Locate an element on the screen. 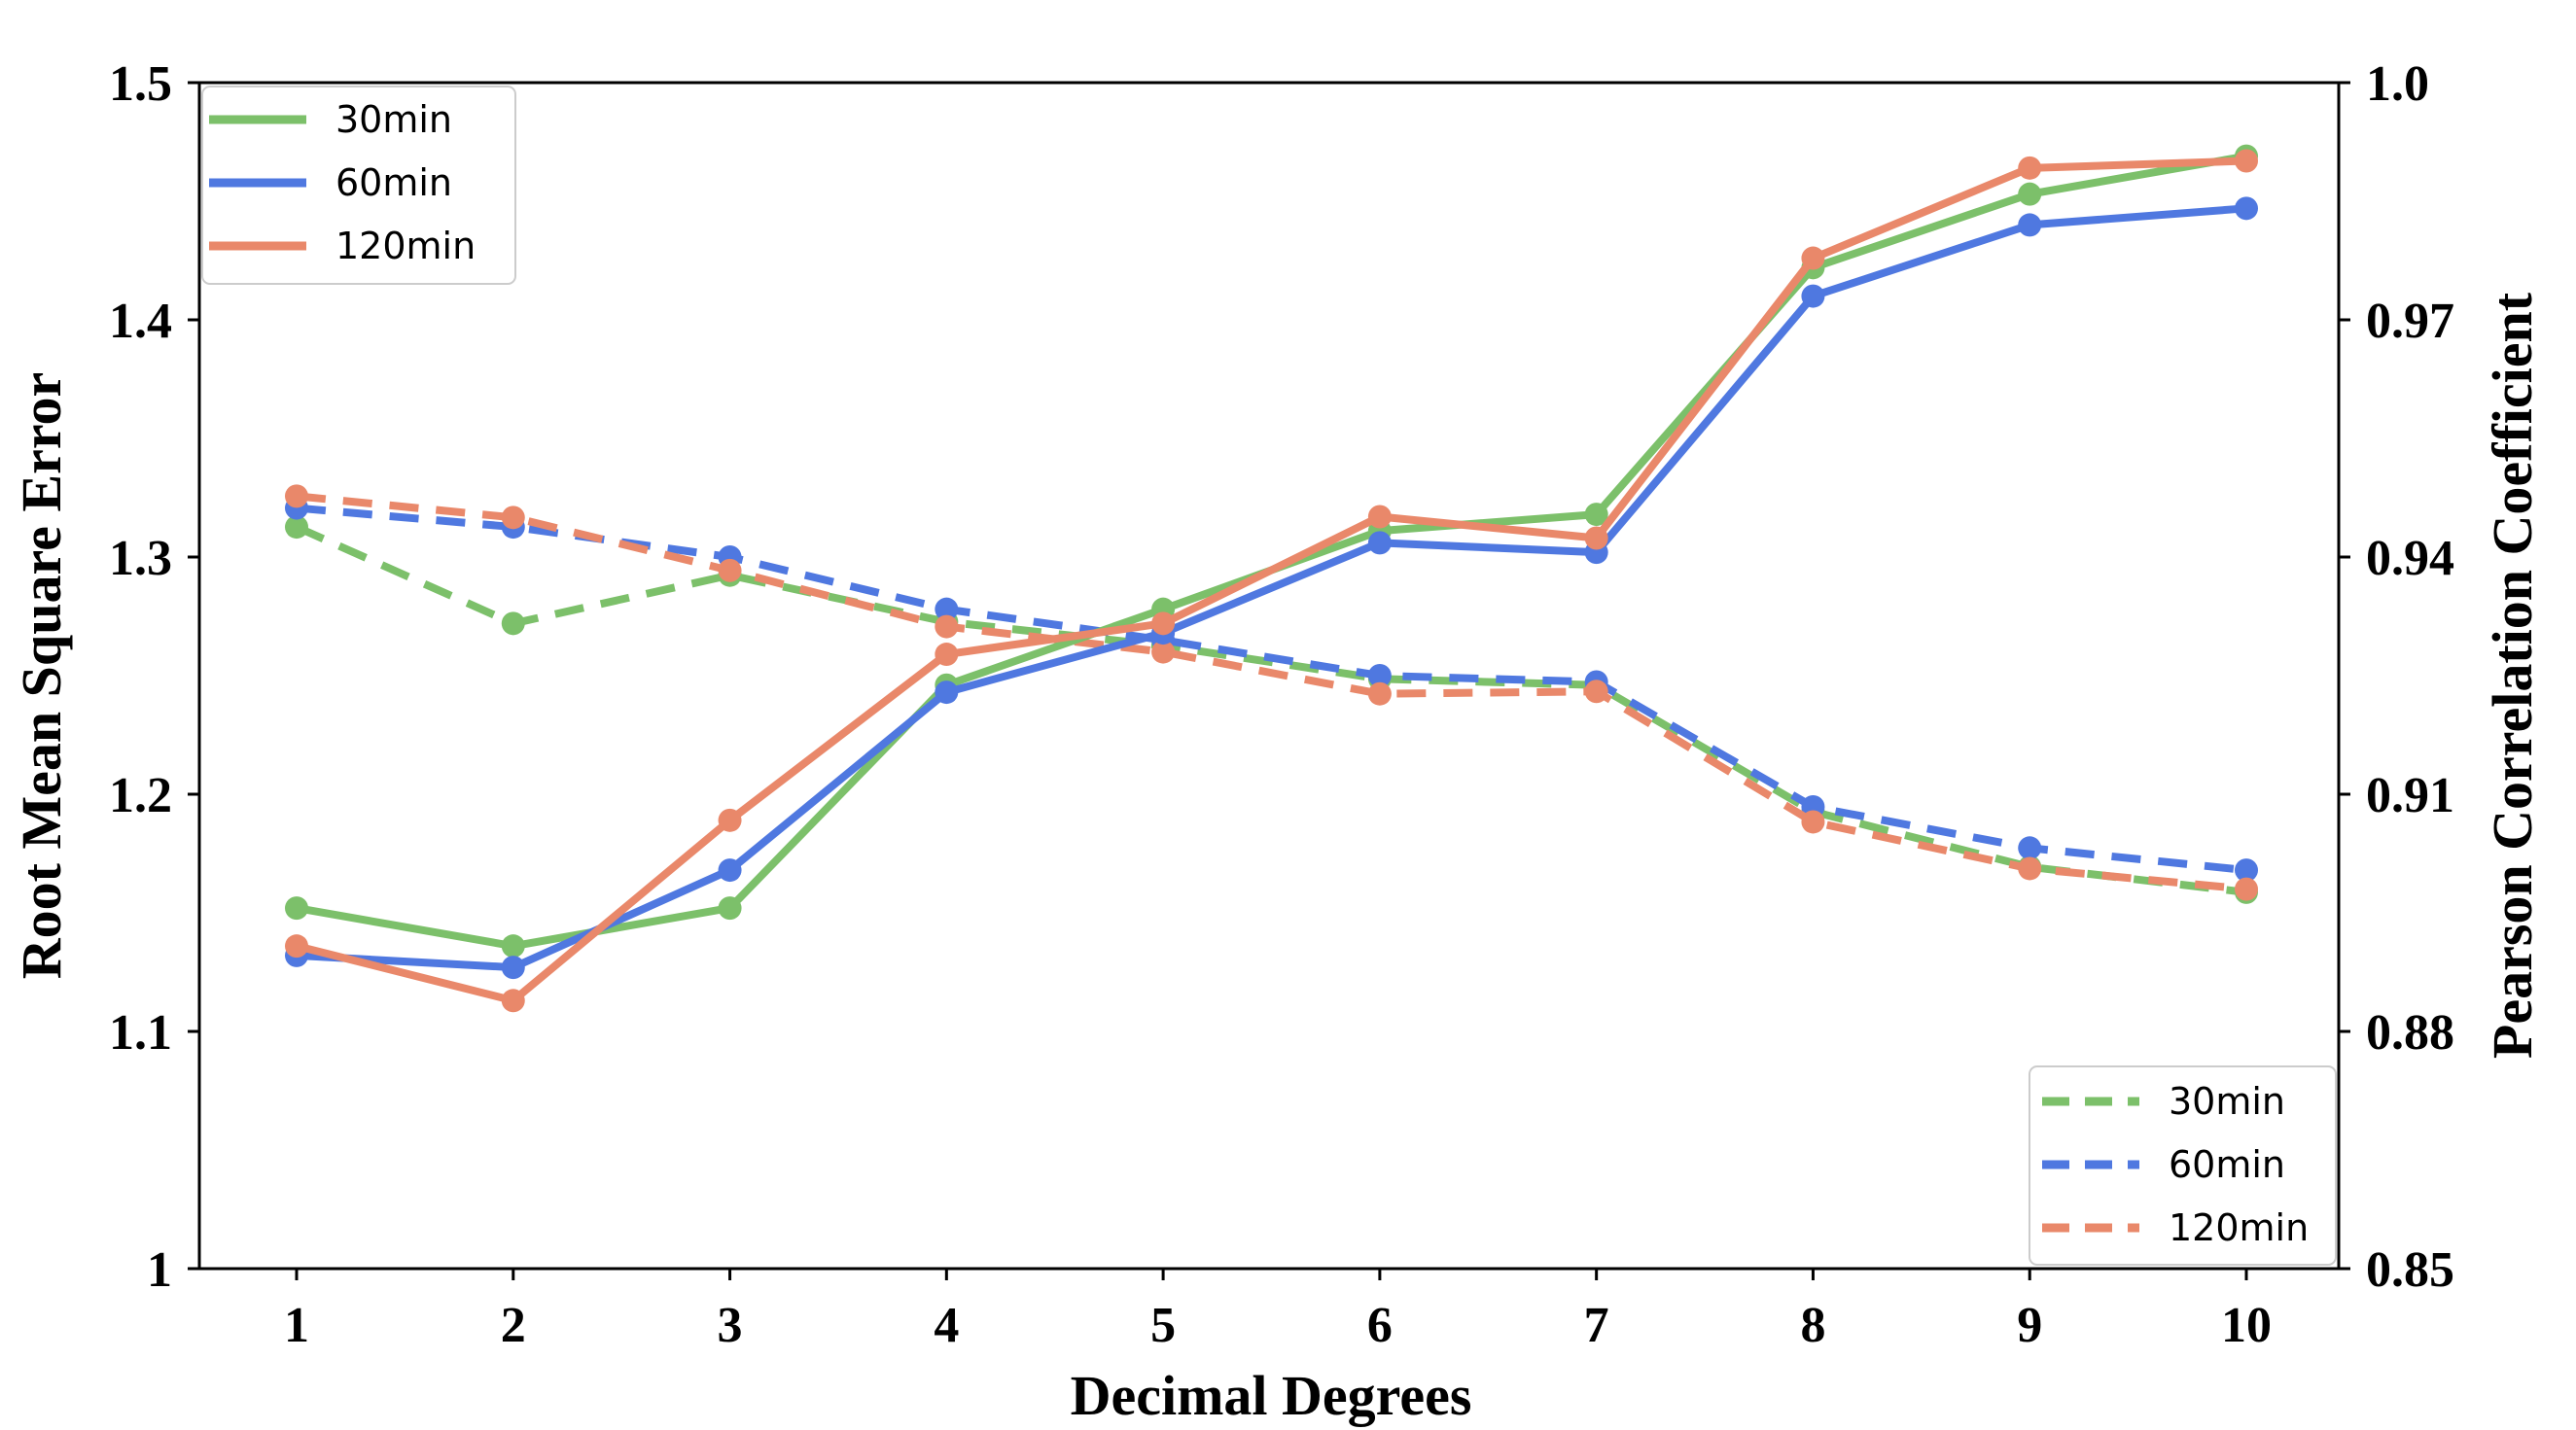 This screenshot has width=2576, height=1430. left-y-axis-ticks: 1 1.1 1.2 1.3 1.4 1.5 is located at coordinates (154, 677).